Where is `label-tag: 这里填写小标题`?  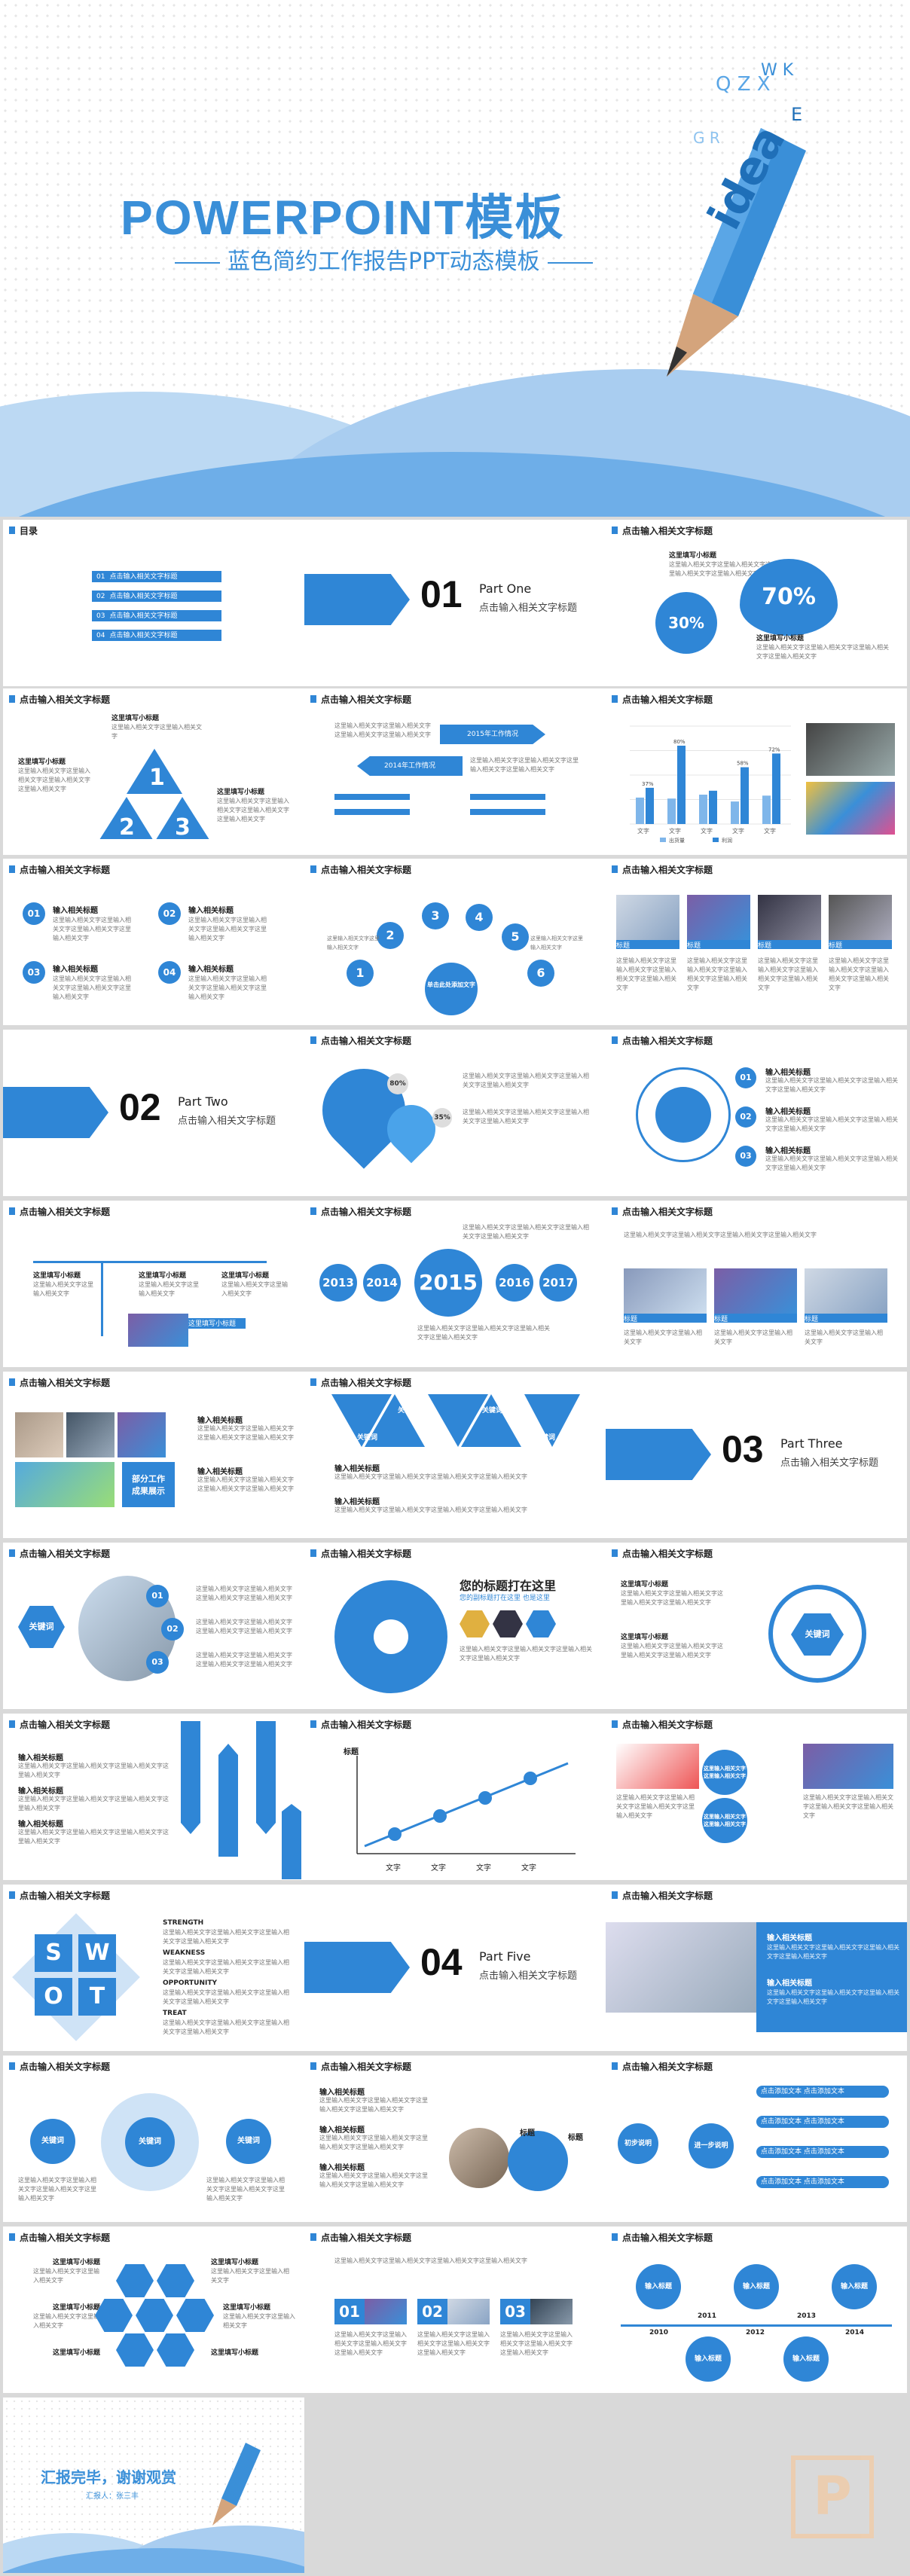
label-tag: 这里填写小标题 is located at coordinates (217, 1324).